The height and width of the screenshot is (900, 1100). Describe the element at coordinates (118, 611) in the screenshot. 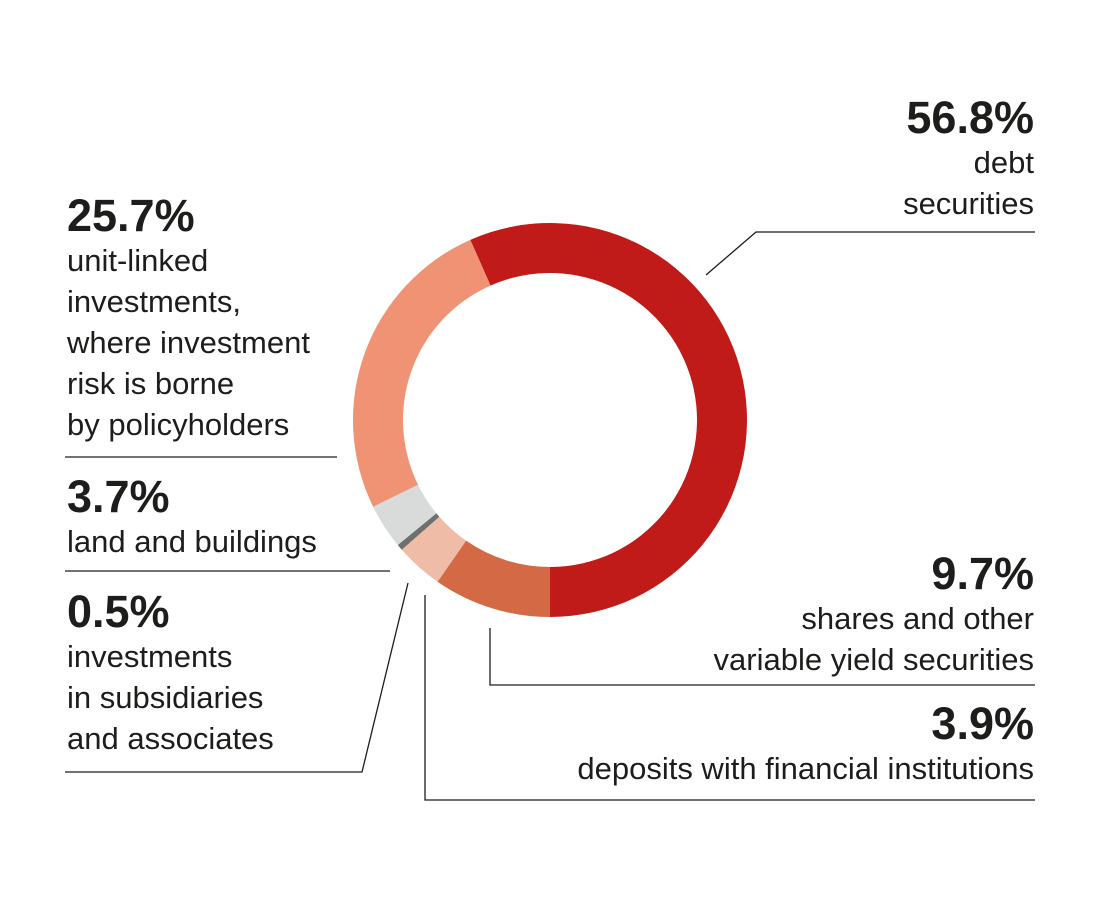

I see `pct-subsidiaries: 0.5%` at that location.